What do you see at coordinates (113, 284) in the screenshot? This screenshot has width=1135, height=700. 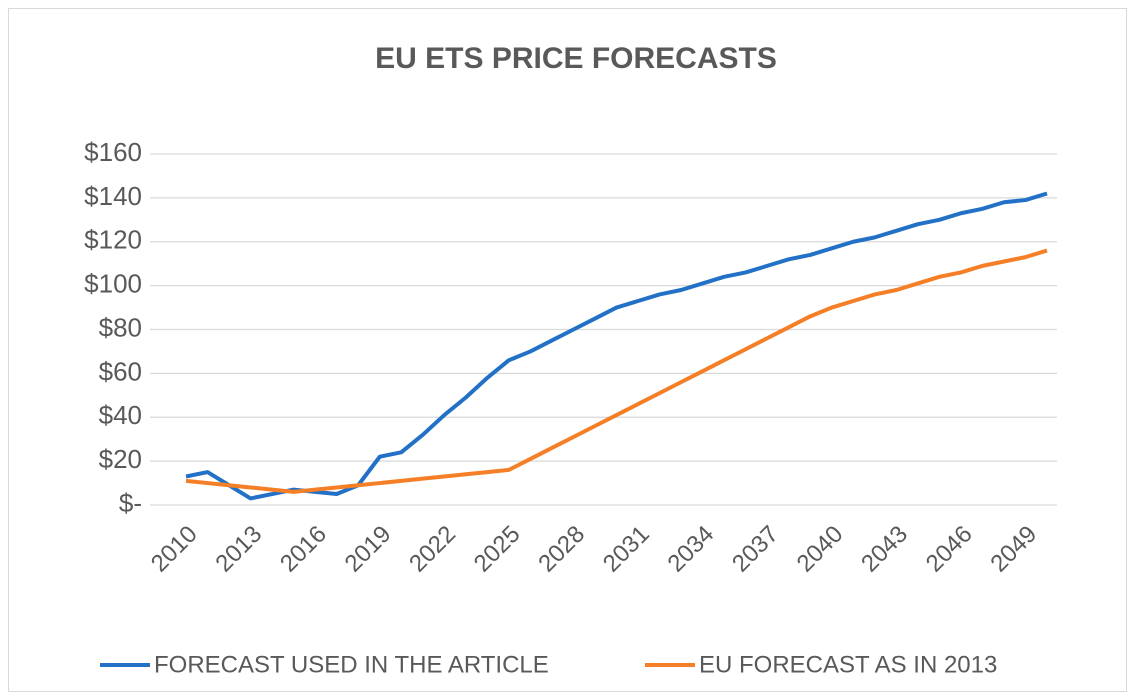 I see `y-tick-label: $100` at bounding box center [113, 284].